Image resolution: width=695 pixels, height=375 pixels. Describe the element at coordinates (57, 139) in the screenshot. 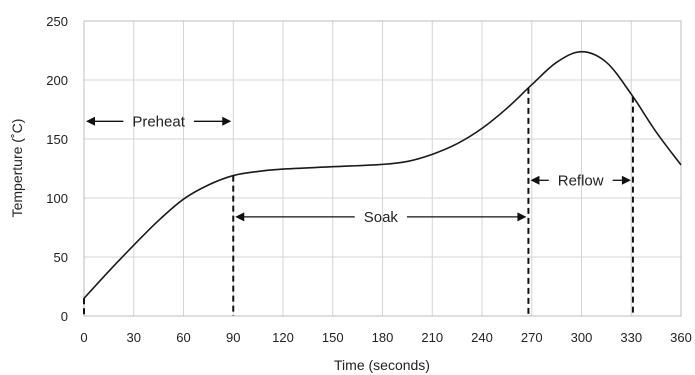

I see `y-tick-label: 150` at that location.